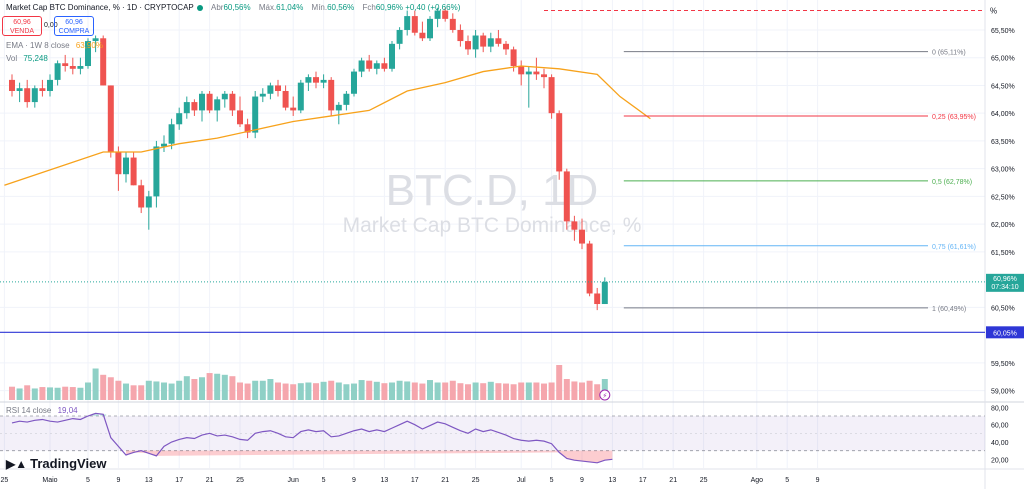  What do you see at coordinates (179, 480) in the screenshot?
I see `time-tick-5: 17` at bounding box center [179, 480].